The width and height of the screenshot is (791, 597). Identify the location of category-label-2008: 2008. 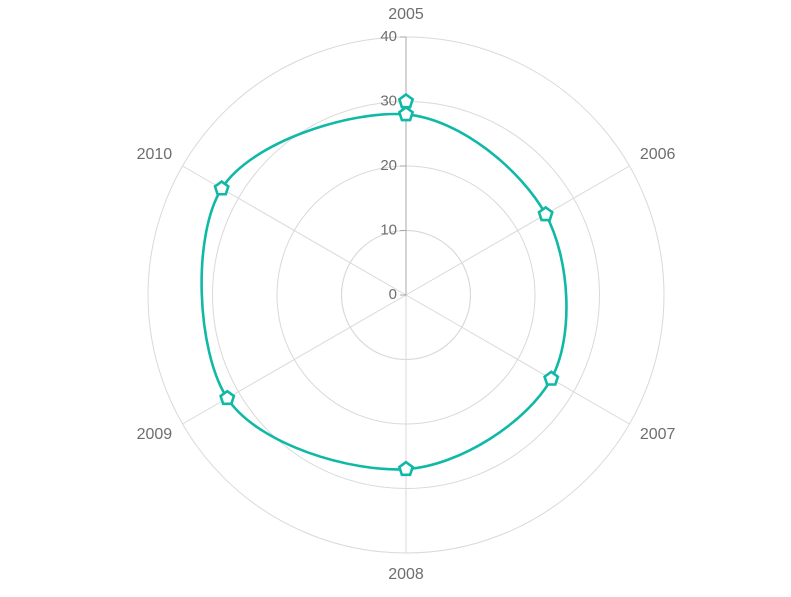
(406, 574).